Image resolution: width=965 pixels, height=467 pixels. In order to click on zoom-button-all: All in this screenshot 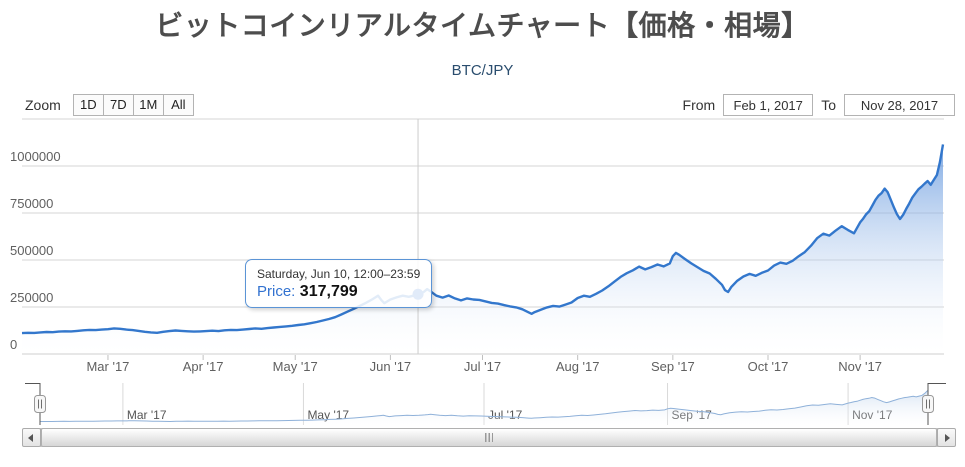, I will do `click(178, 105)`.